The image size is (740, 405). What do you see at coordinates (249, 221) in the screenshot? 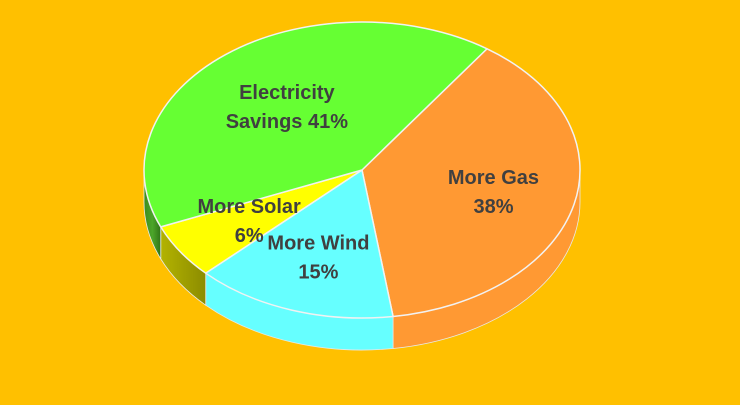
I see `pie-slice-label-more-solar-6: More Solar 6%` at bounding box center [249, 221].